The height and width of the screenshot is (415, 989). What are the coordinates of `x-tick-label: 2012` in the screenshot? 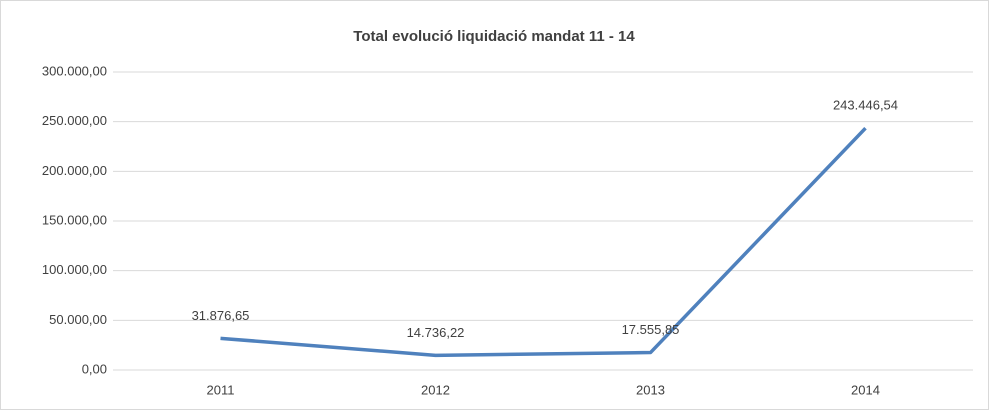 It's located at (435, 389).